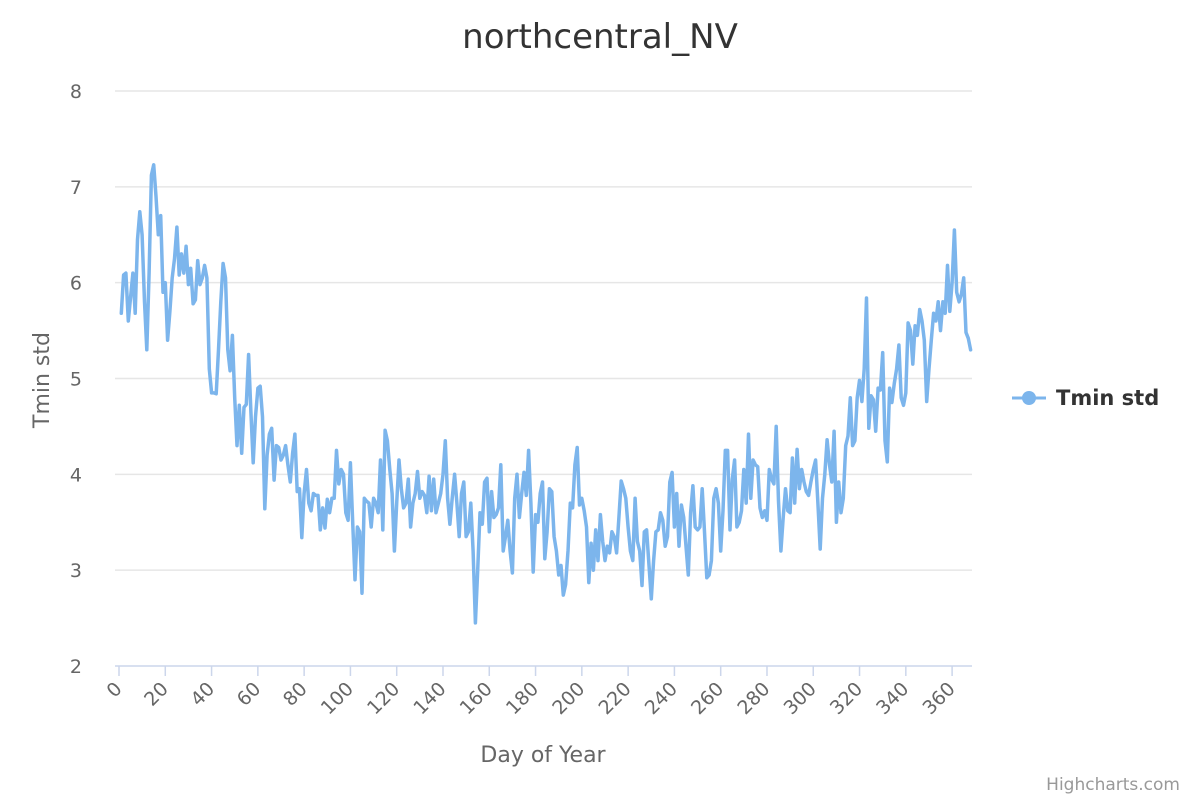  I want to click on x-tick-label: 20, so click(156, 694).